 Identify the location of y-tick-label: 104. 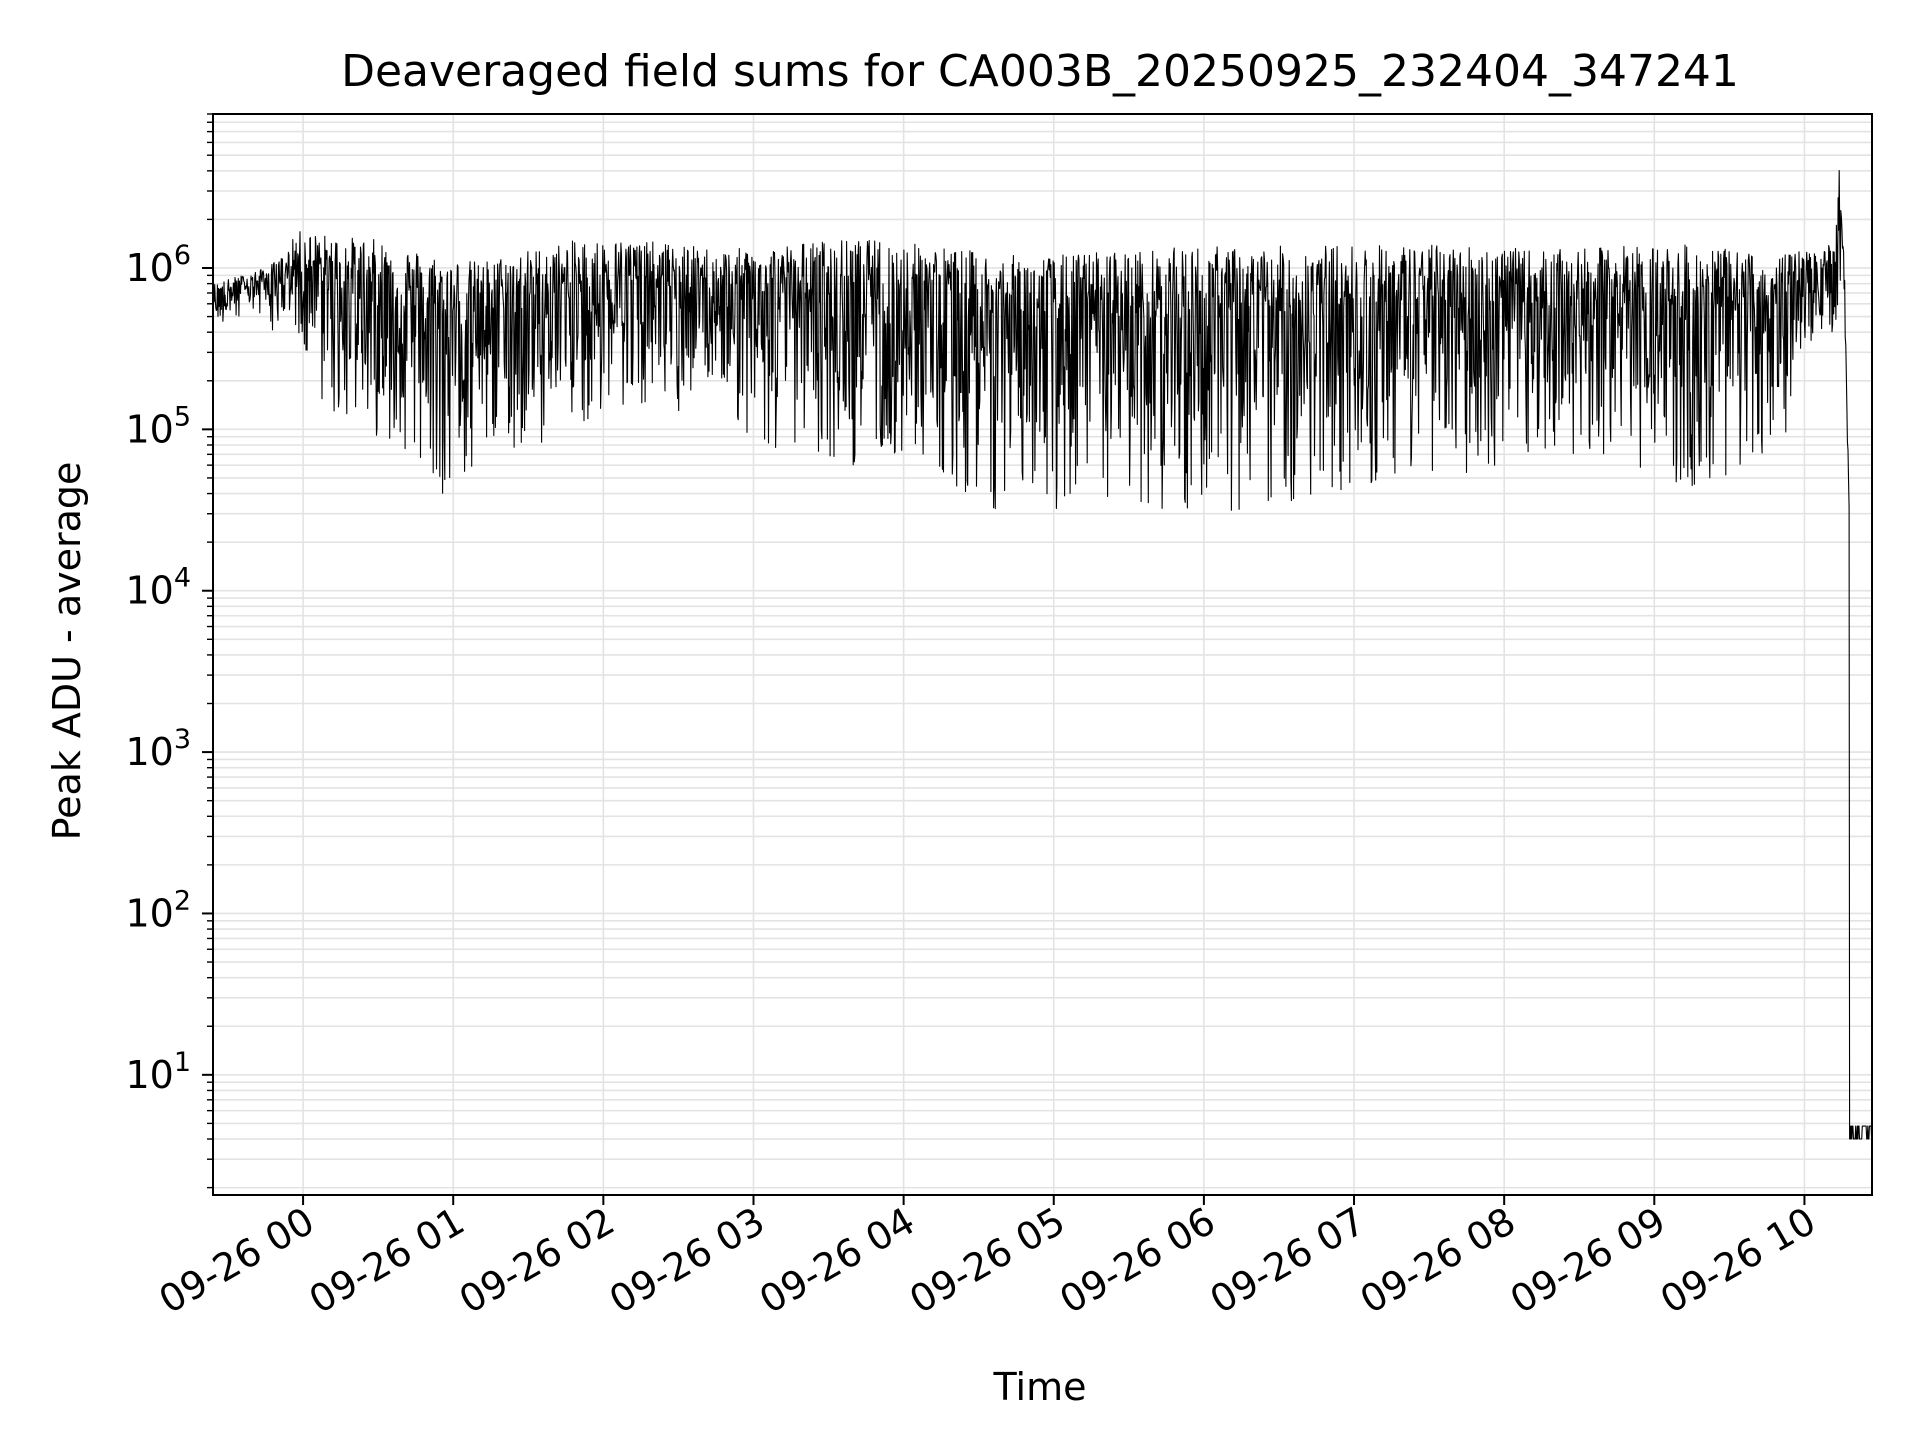
(158, 588).